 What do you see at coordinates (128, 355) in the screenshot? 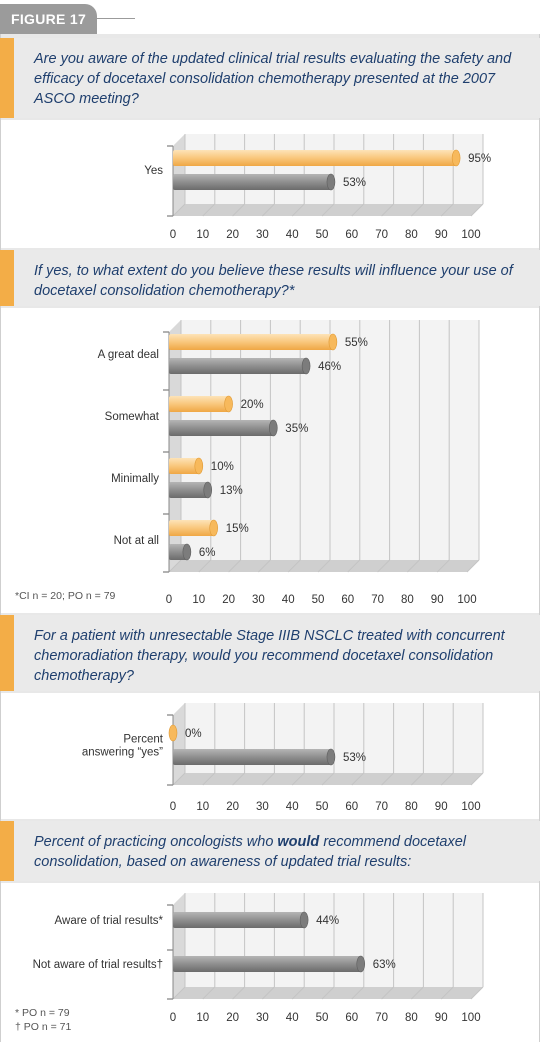
I see `category-label: A great deal` at bounding box center [128, 355].